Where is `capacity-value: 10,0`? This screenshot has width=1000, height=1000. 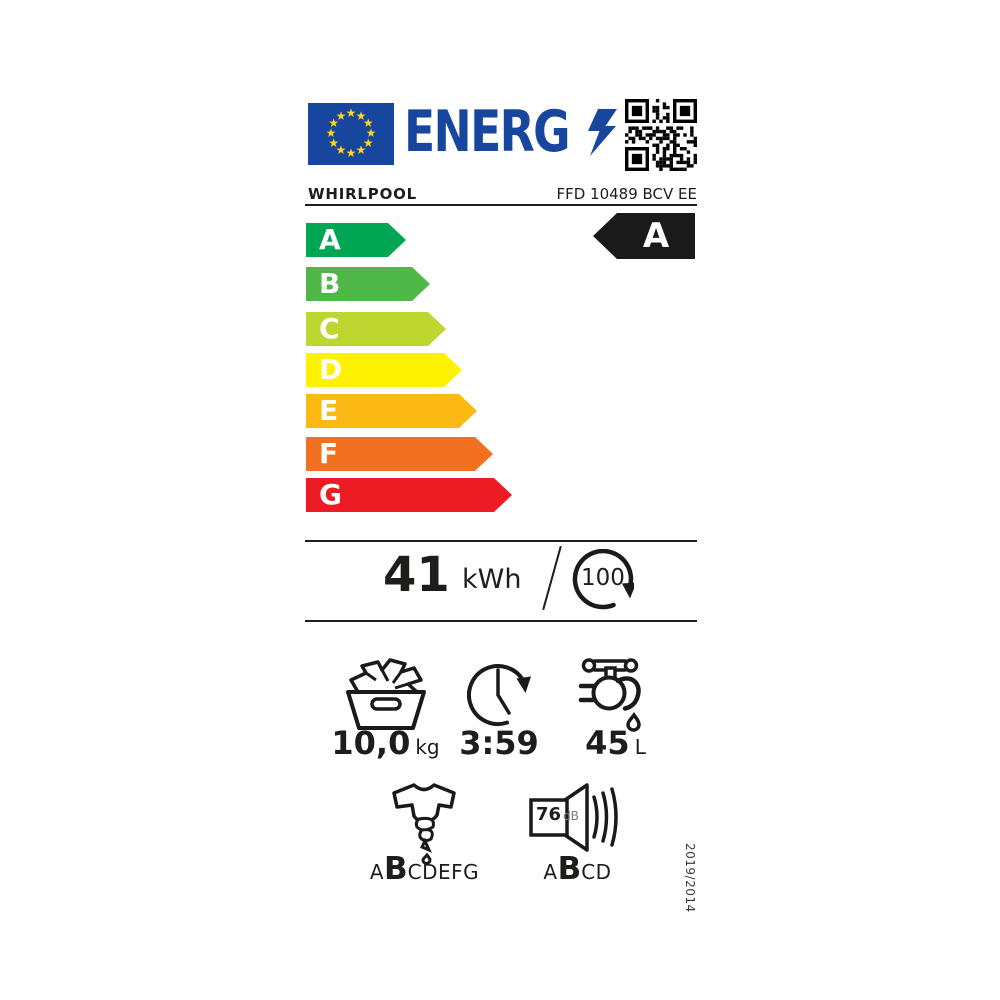 capacity-value: 10,0 is located at coordinates (371, 743).